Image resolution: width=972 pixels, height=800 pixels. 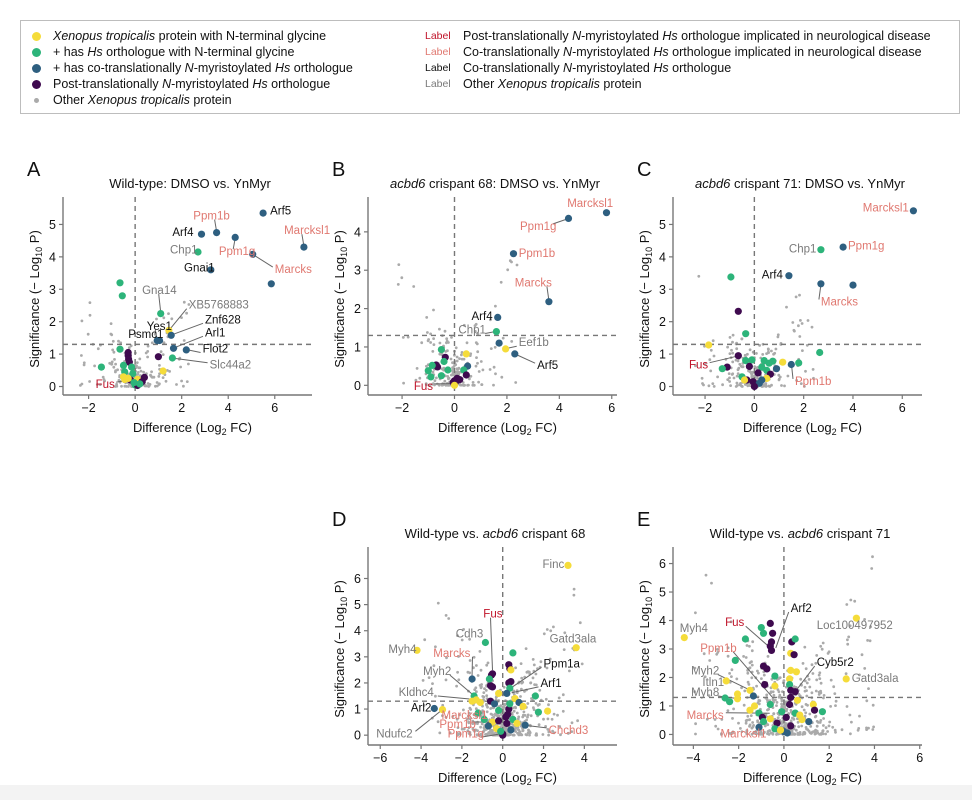 I want to click on y-tick-label: 4, so click(x=357, y=631).